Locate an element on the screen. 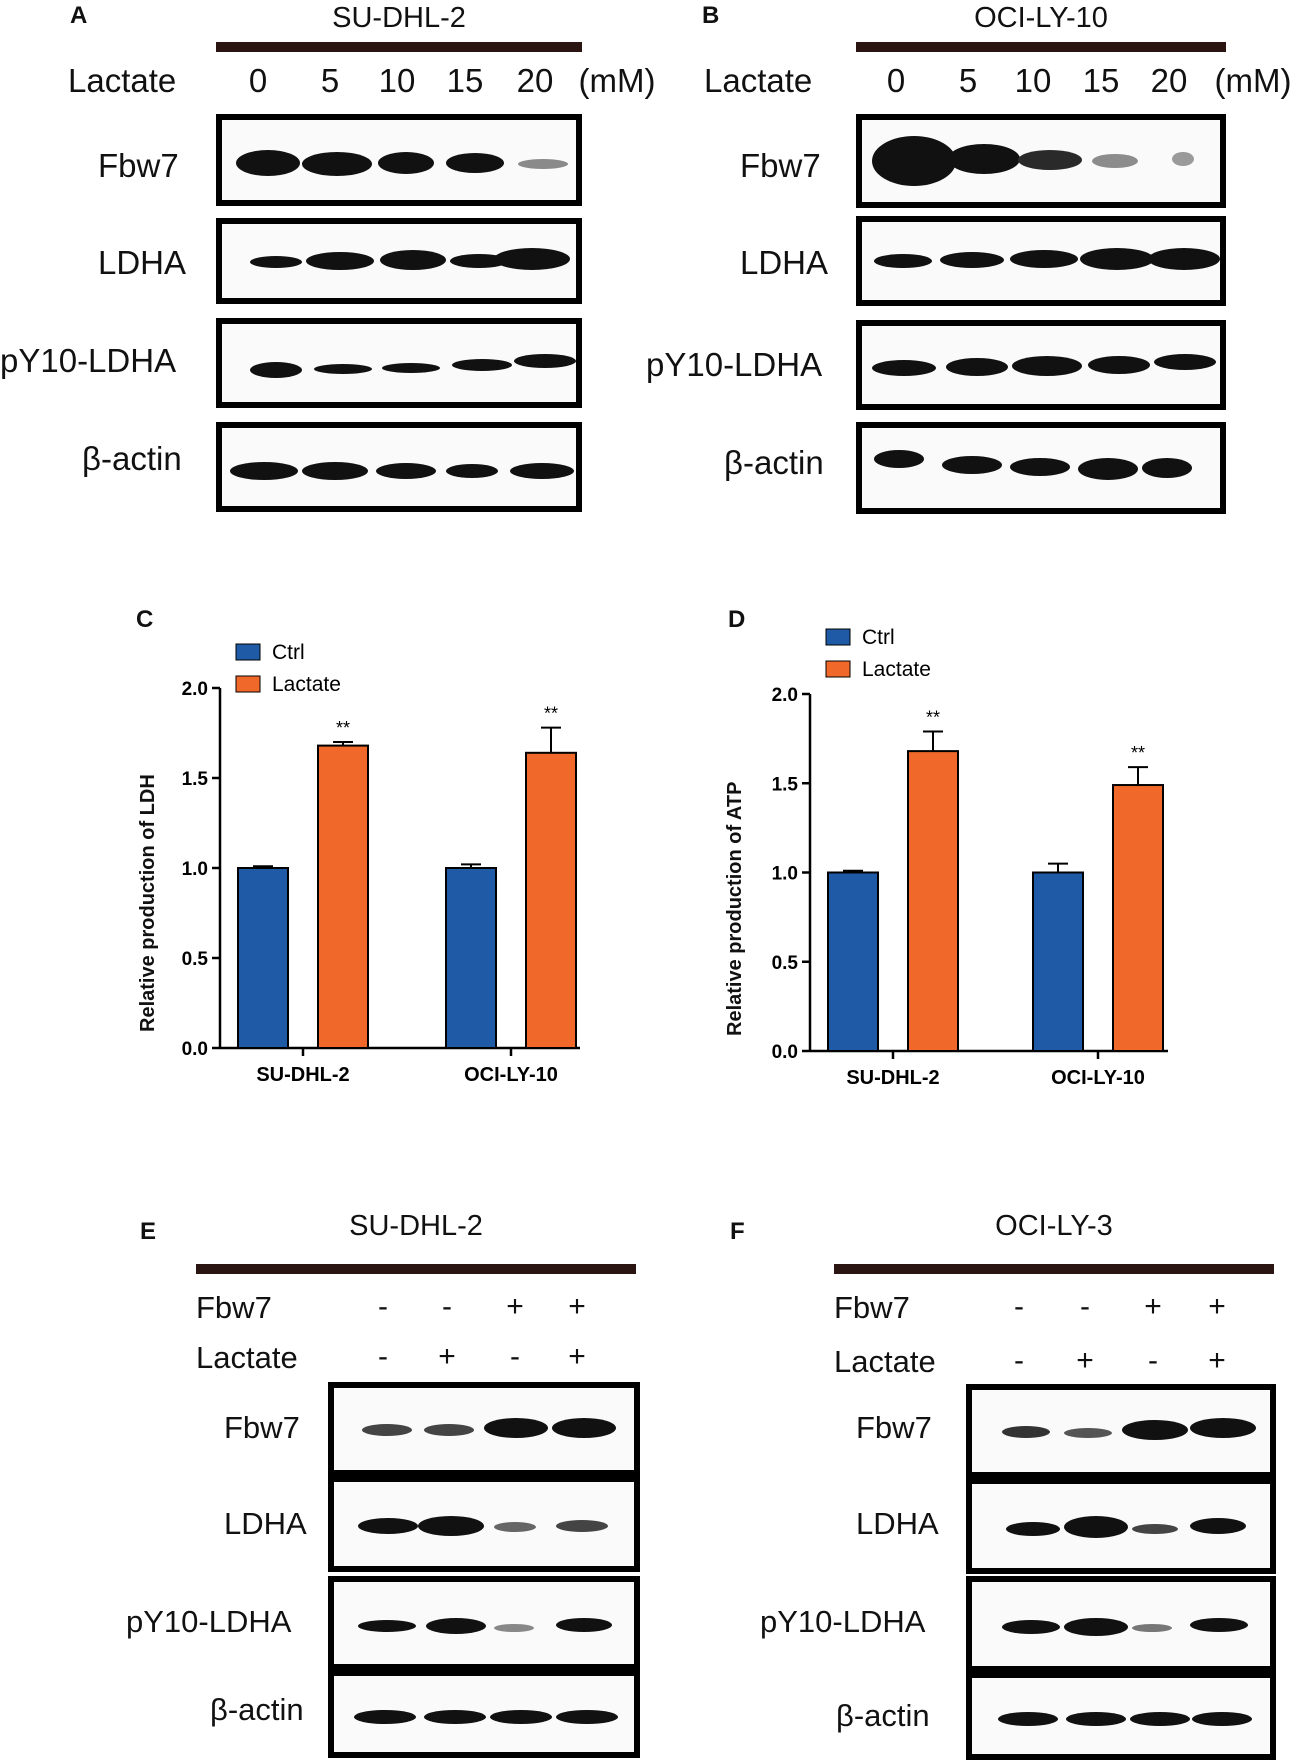 The image size is (1307, 1762). panel-f-blot-fbw7 is located at coordinates (1121, 1431).